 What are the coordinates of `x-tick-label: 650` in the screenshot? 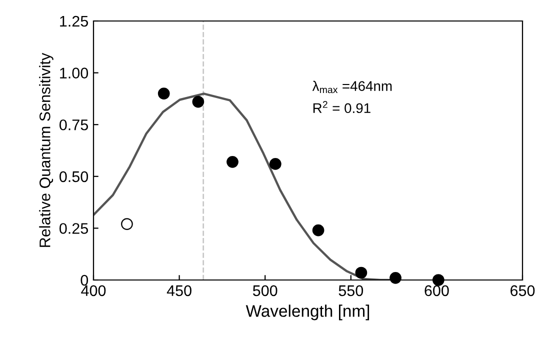 It's located at (522, 290).